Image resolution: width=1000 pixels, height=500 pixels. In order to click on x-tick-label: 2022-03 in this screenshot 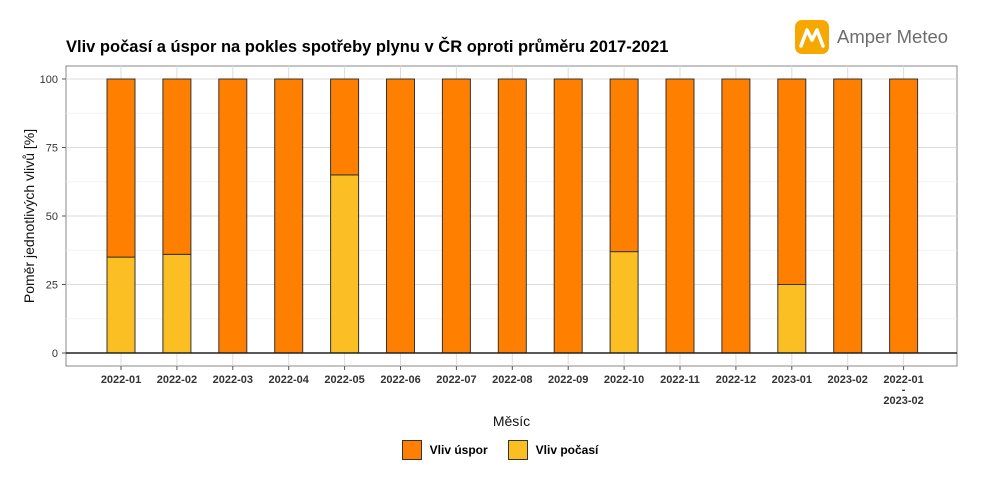, I will do `click(233, 380)`.